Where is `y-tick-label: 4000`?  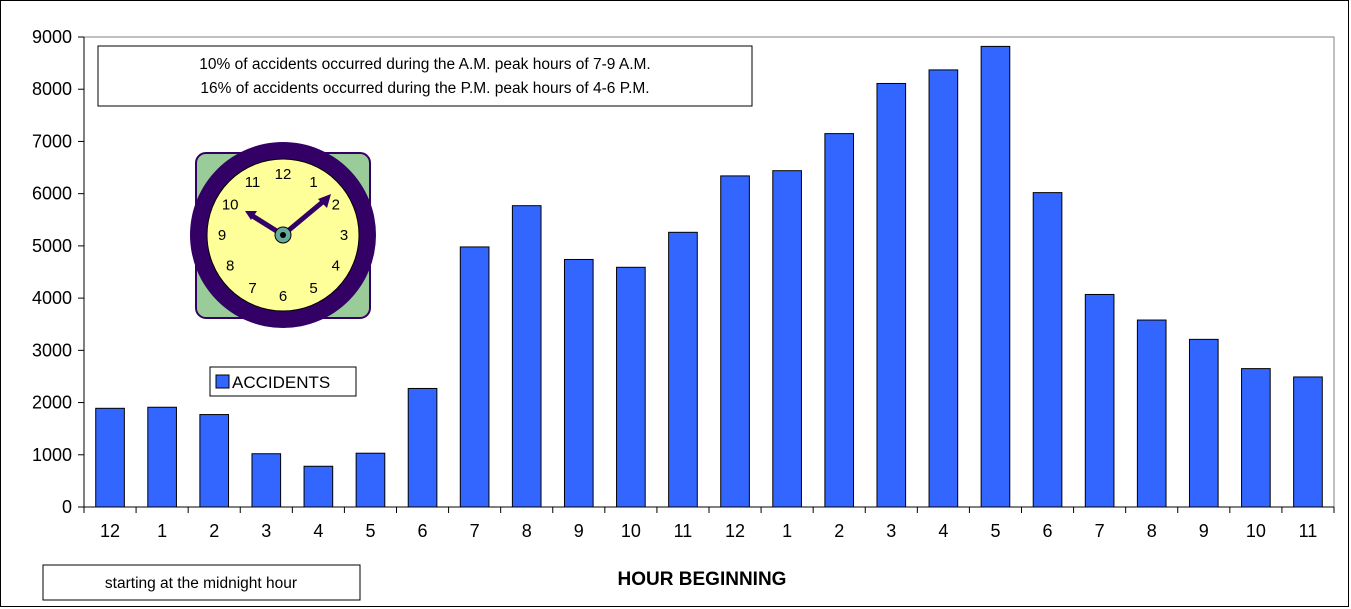 y-tick-label: 4000 is located at coordinates (52, 298).